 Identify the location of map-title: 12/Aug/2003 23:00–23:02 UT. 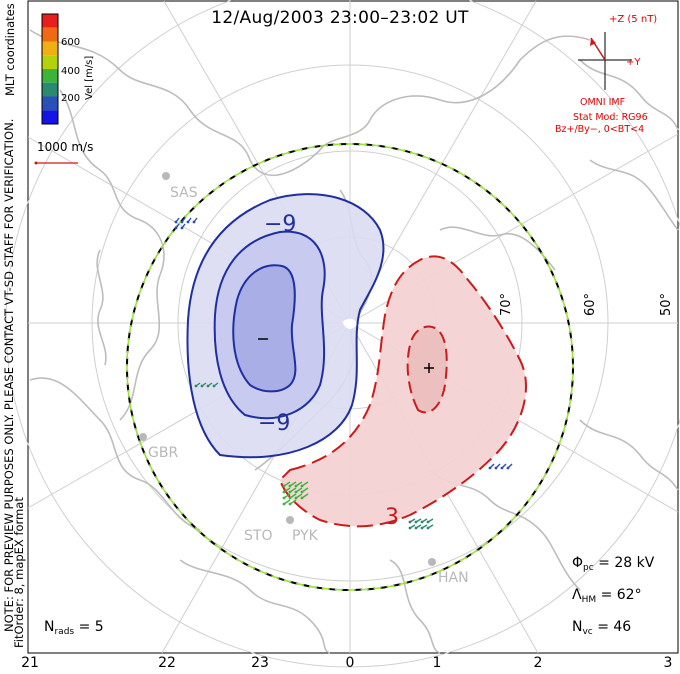
(340, 18).